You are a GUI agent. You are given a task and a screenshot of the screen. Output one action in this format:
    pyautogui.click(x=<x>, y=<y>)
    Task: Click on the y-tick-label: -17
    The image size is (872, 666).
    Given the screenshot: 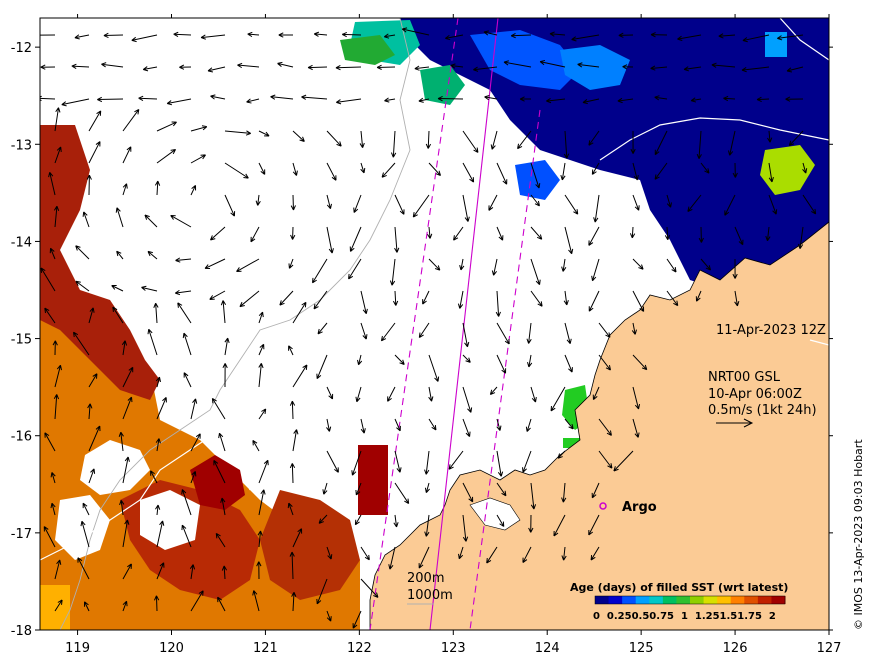 What is the action you would take?
    pyautogui.click(x=21, y=534)
    